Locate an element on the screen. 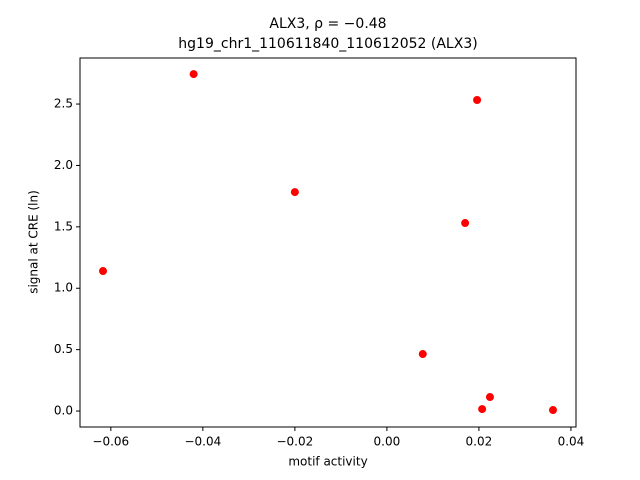 The width and height of the screenshot is (640, 480). y-tick-label: 0.5 is located at coordinates (63, 349).